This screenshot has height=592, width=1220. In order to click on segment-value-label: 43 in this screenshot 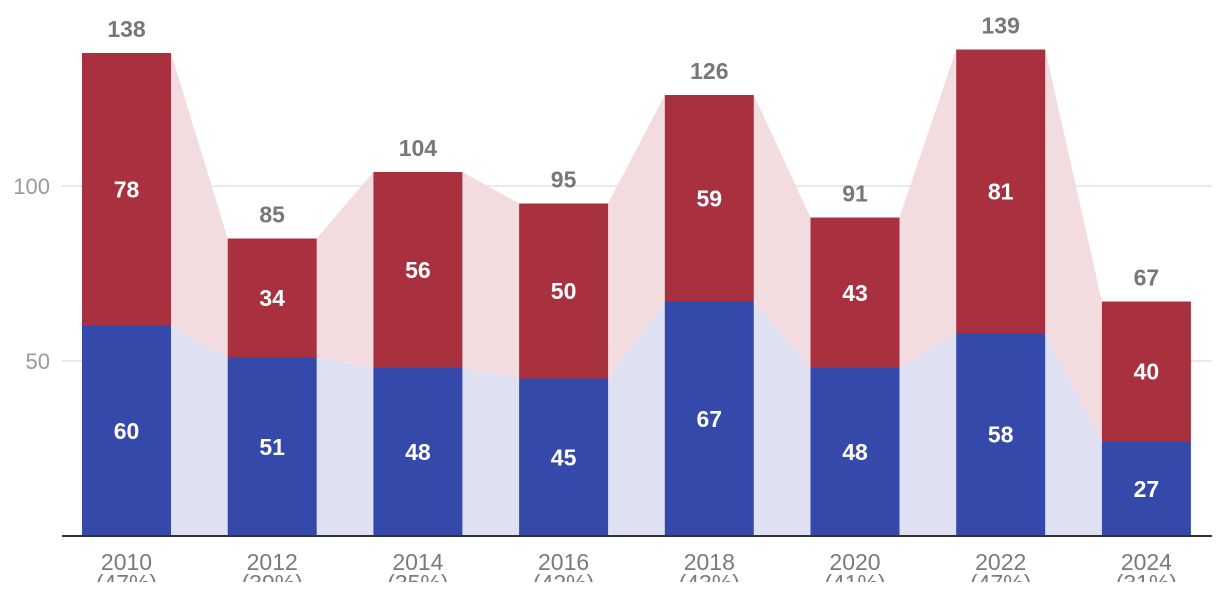, I will do `click(855, 293)`.